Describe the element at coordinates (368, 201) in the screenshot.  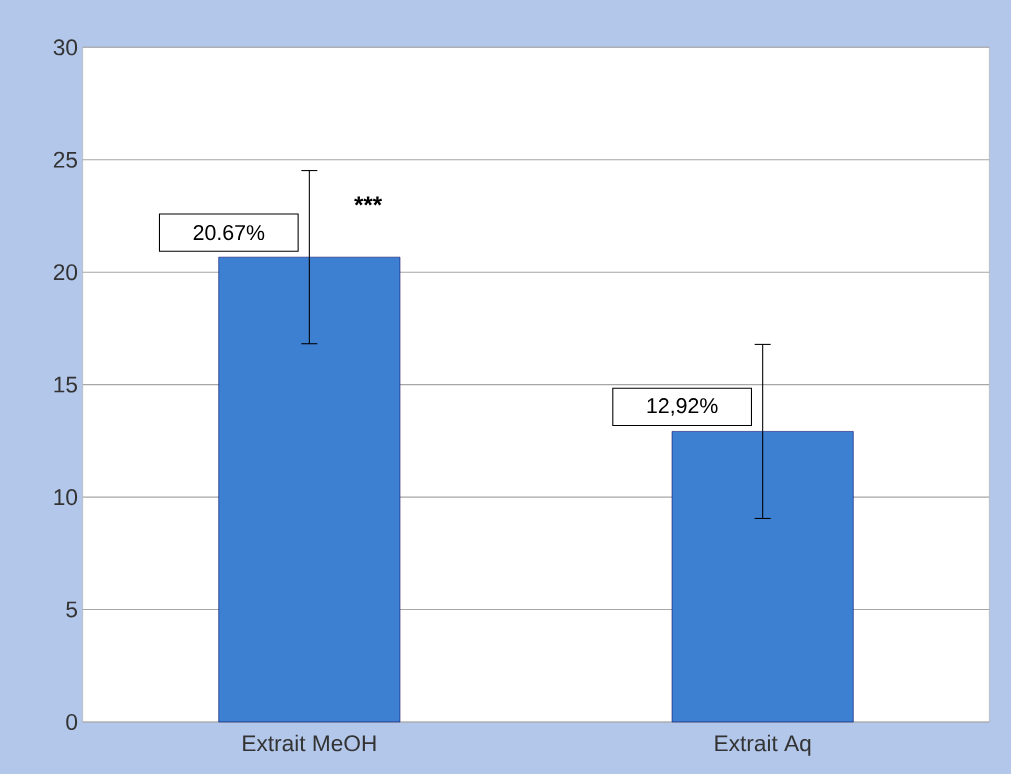
I see `annotation: ***` at that location.